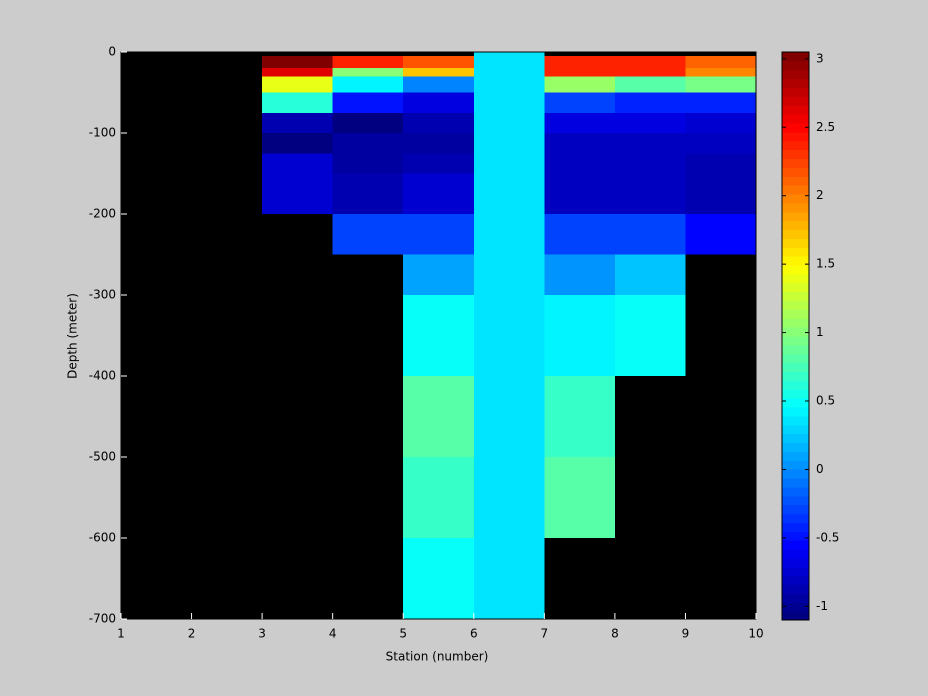  I want to click on colorbar-tick-label: -1, so click(822, 606).